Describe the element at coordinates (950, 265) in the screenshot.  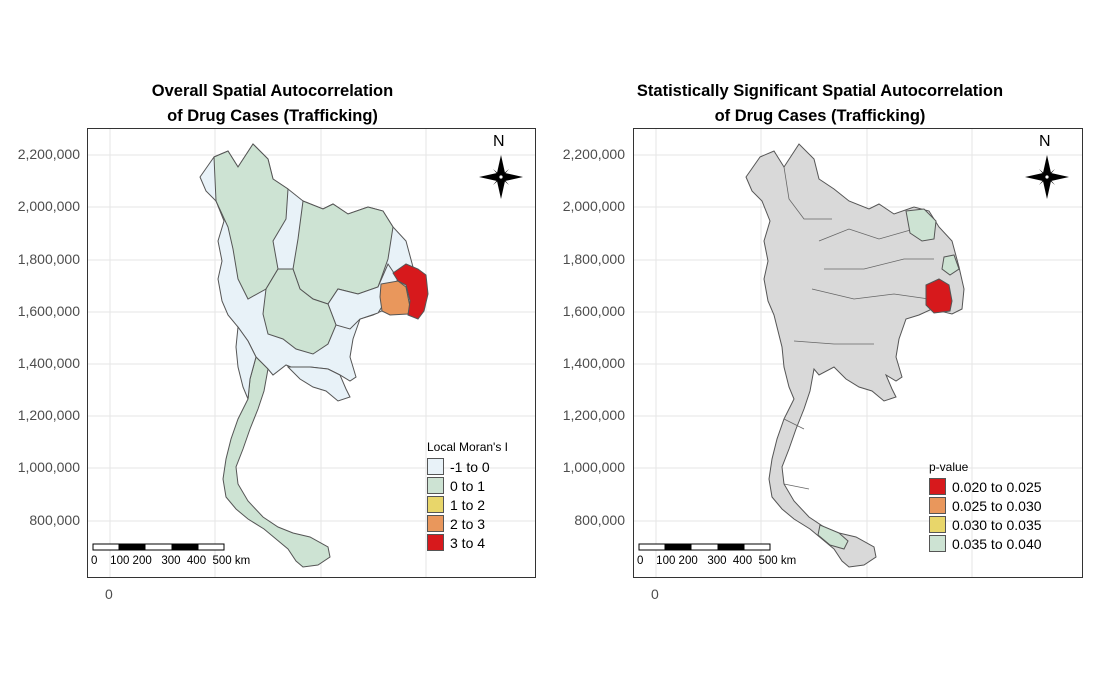
I see `province-p-0-035-east` at that location.